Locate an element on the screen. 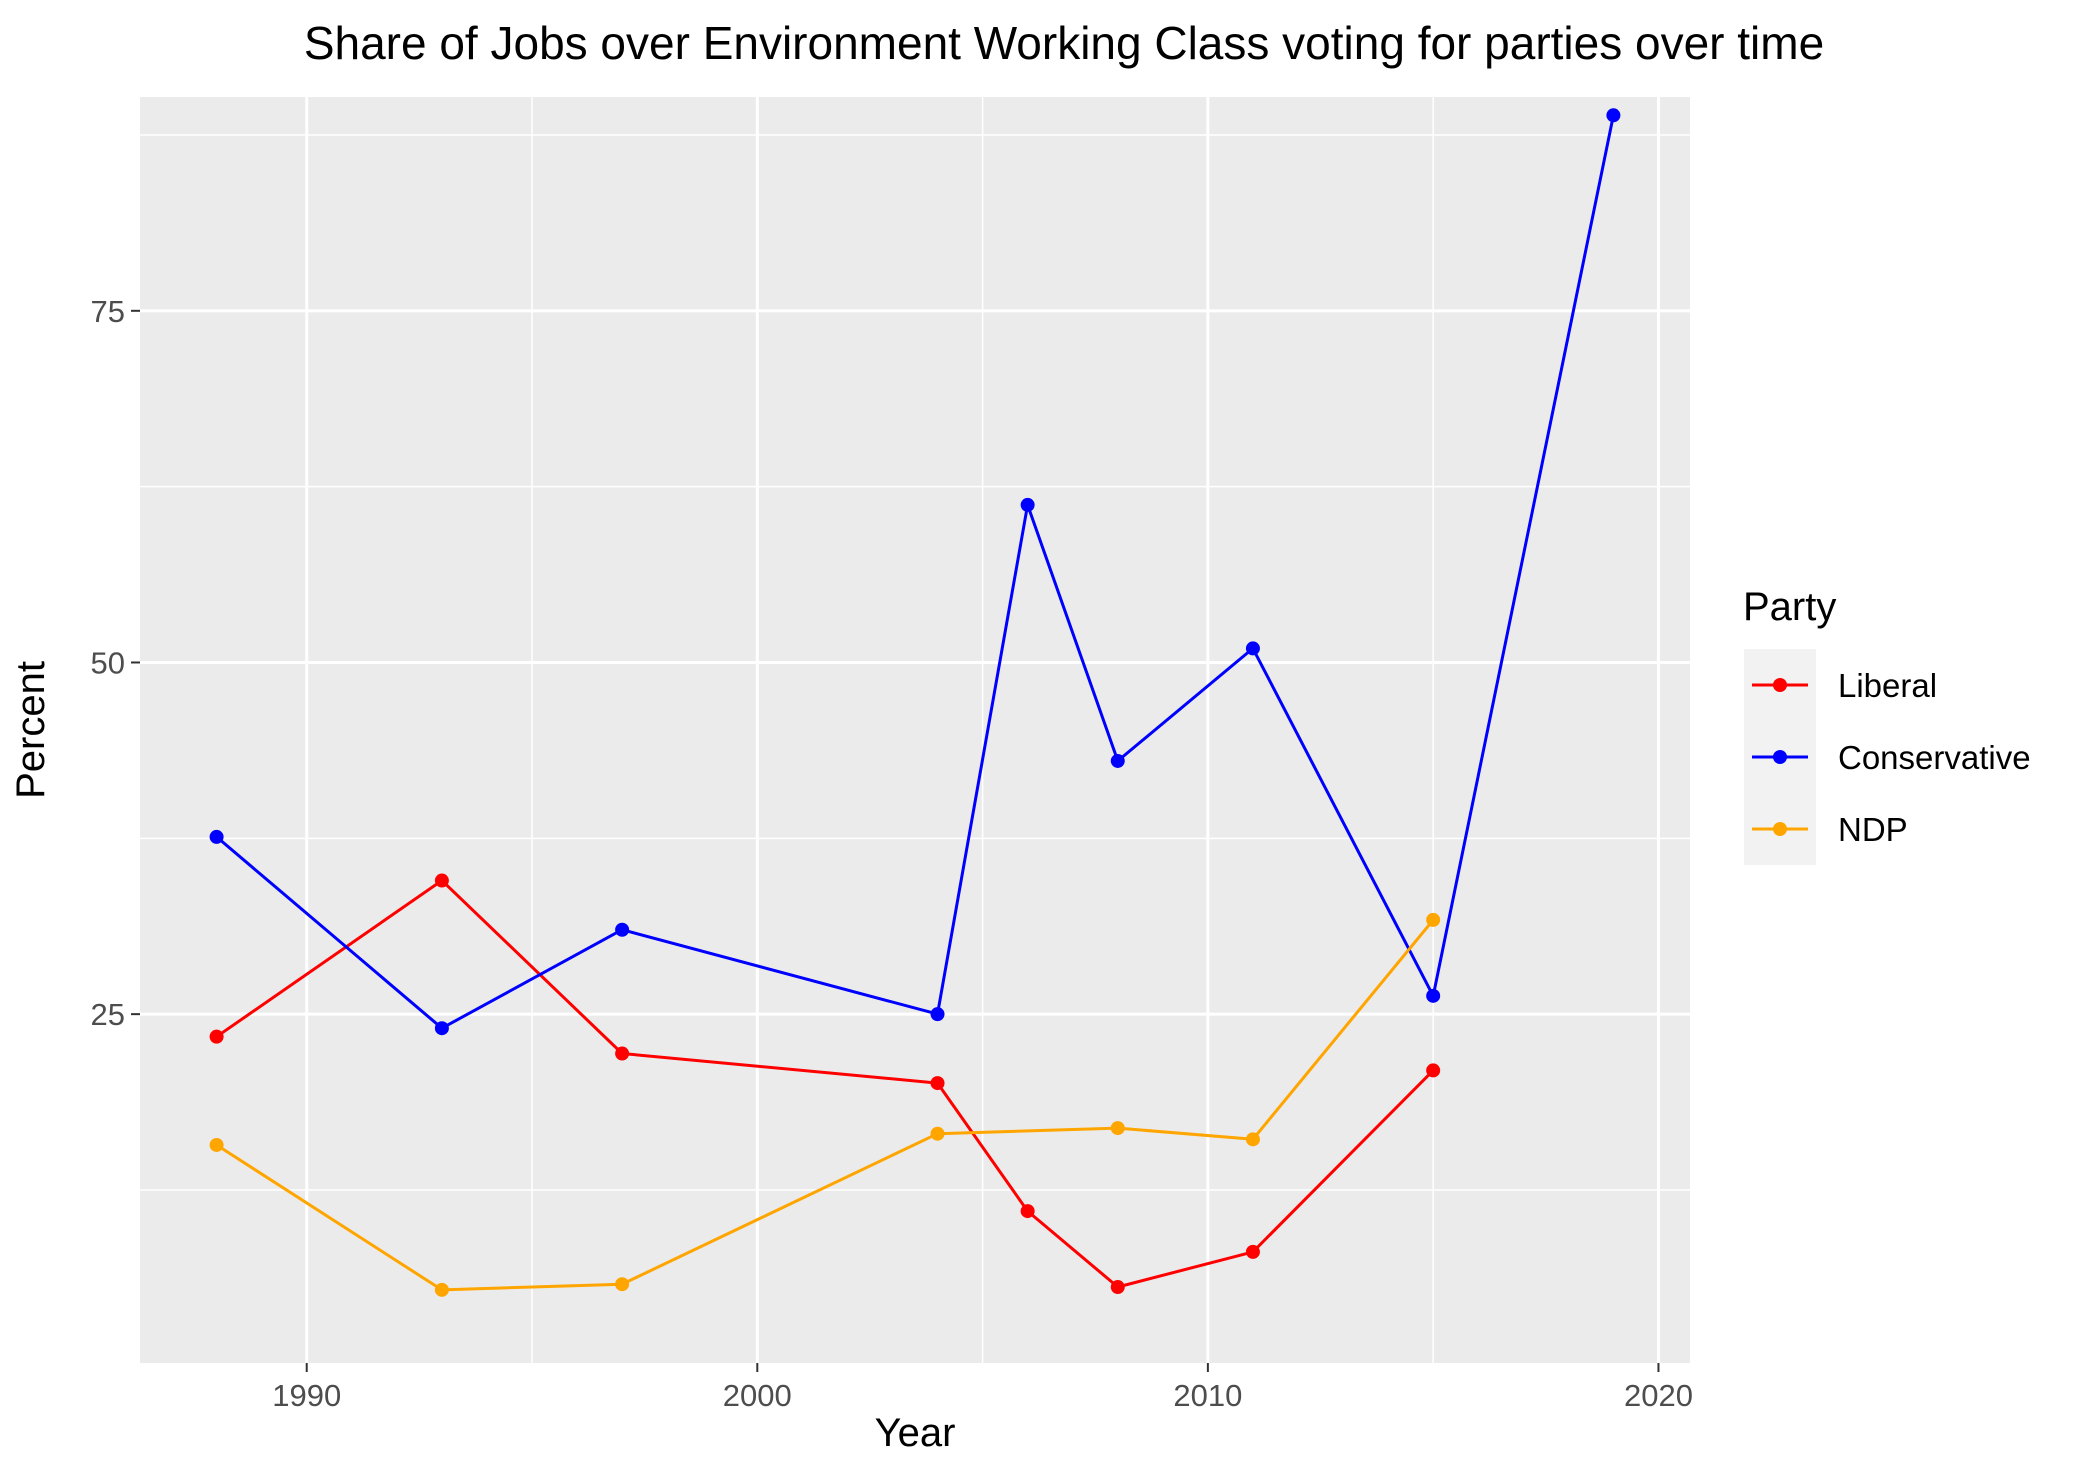 This screenshot has height=1474, width=2084. legend: Party Liberal Conservative NDP is located at coordinates (1887, 725).